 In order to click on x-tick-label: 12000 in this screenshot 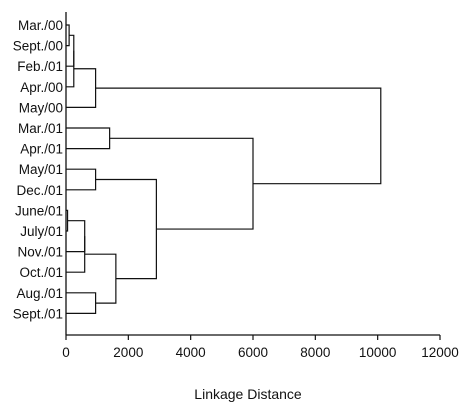, I will do `click(440, 352)`.